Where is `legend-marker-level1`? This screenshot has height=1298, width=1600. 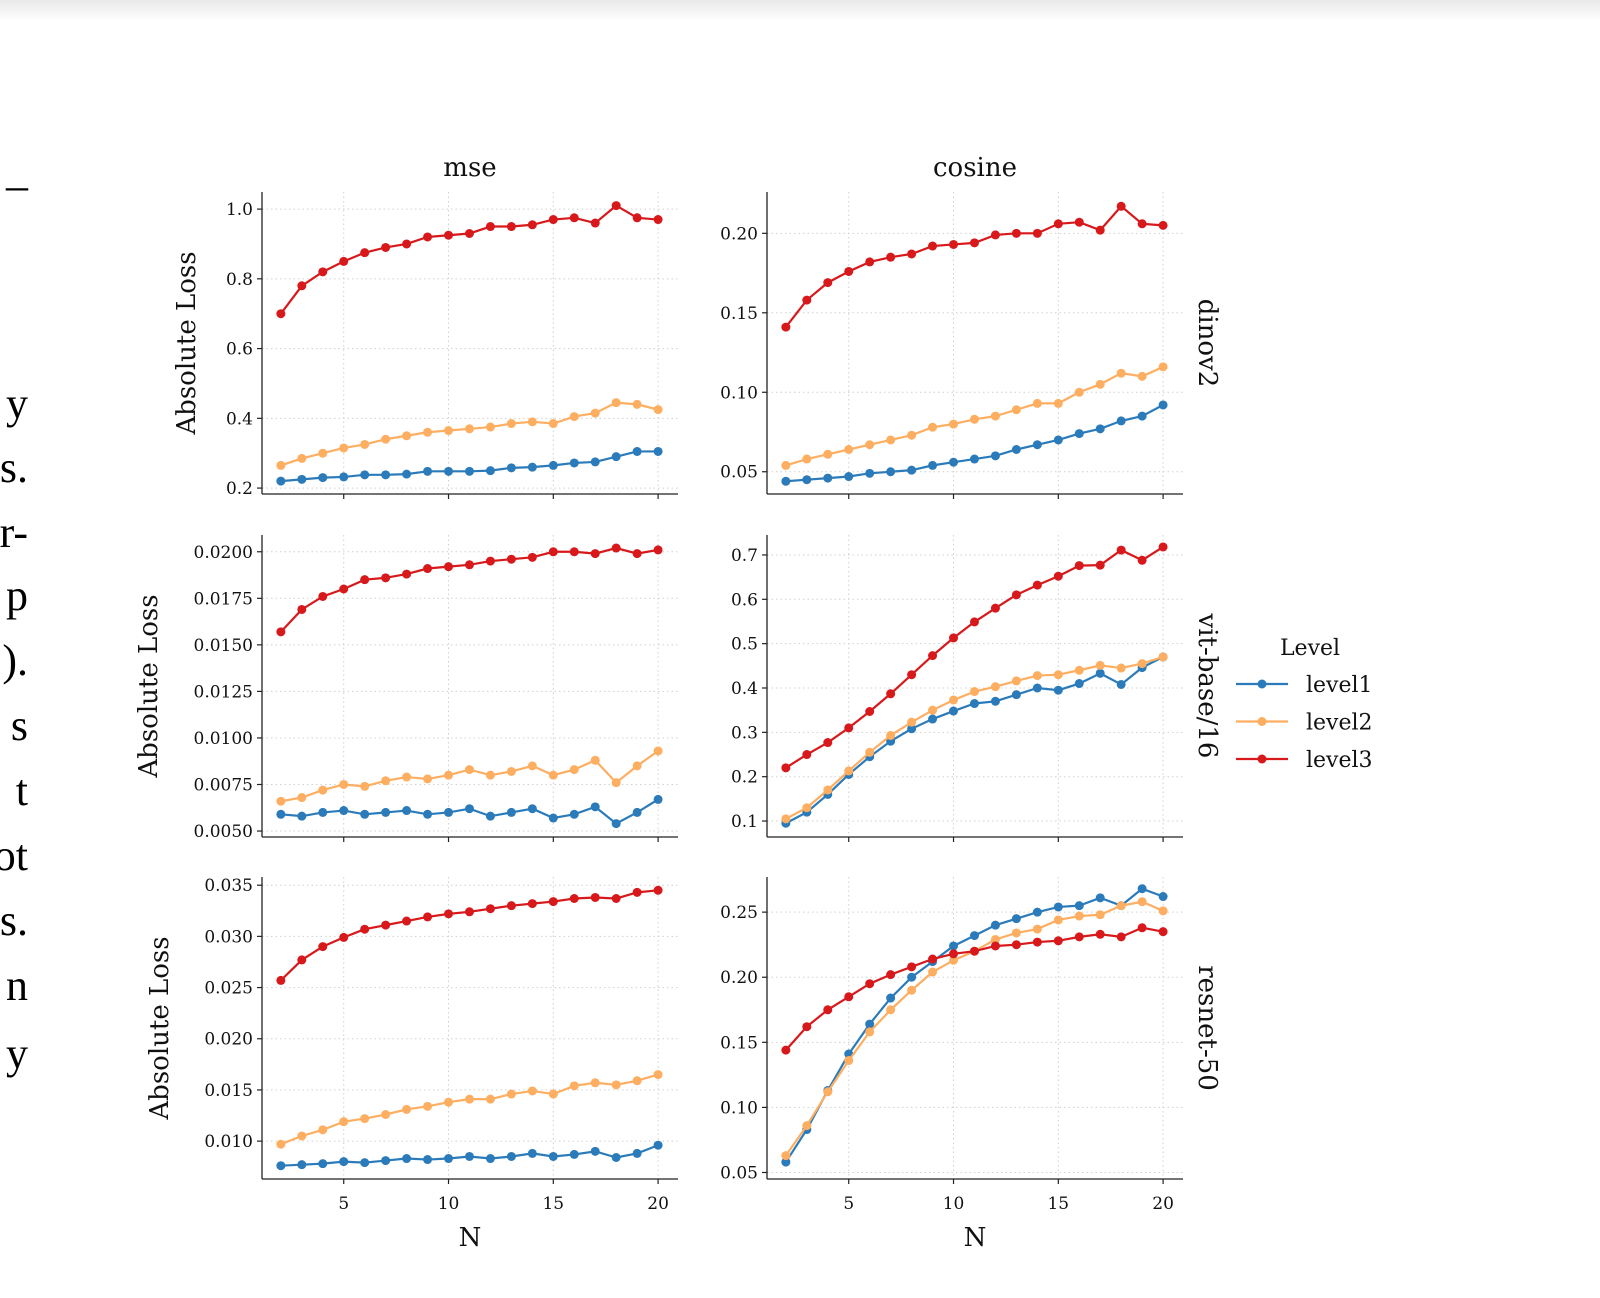
legend-marker-level1 is located at coordinates (1262, 684).